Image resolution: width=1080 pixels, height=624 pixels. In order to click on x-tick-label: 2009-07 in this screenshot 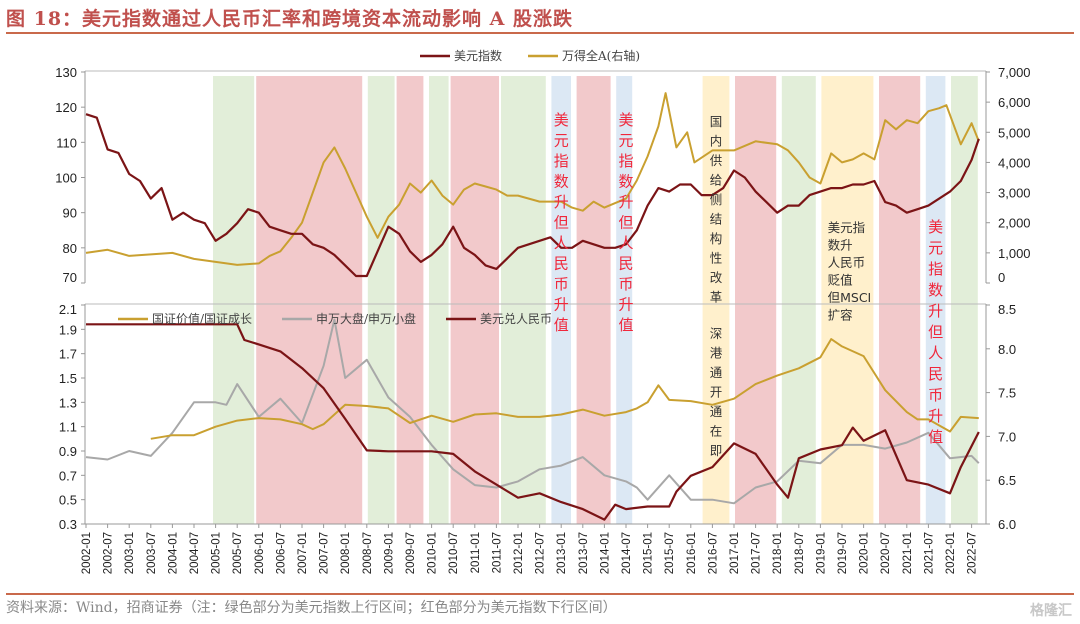, I will do `click(411, 553)`.